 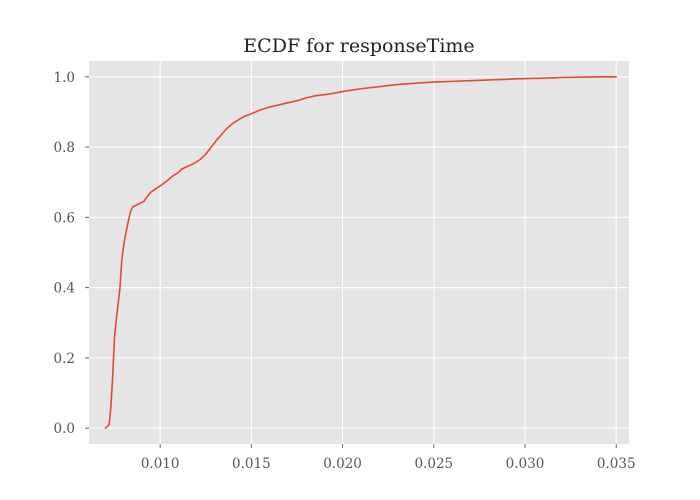 What do you see at coordinates (64, 78) in the screenshot?
I see `y-tick-label: 1.0` at bounding box center [64, 78].